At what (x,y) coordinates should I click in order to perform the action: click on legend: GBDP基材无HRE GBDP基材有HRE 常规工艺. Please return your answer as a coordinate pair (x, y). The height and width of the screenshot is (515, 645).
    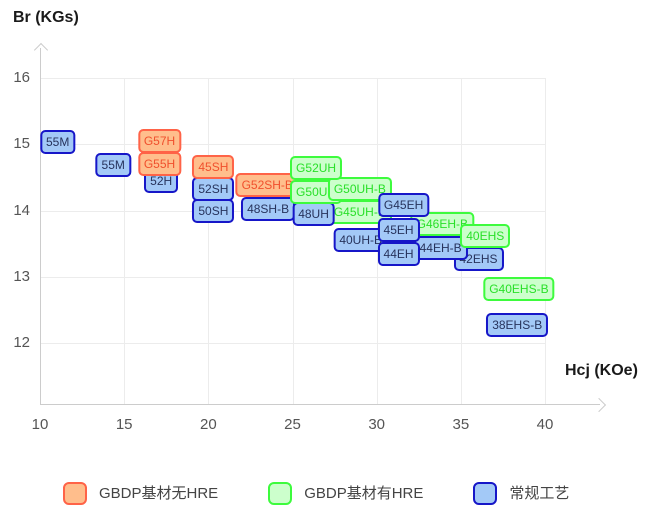
    Looking at the image, I should click on (316, 493).